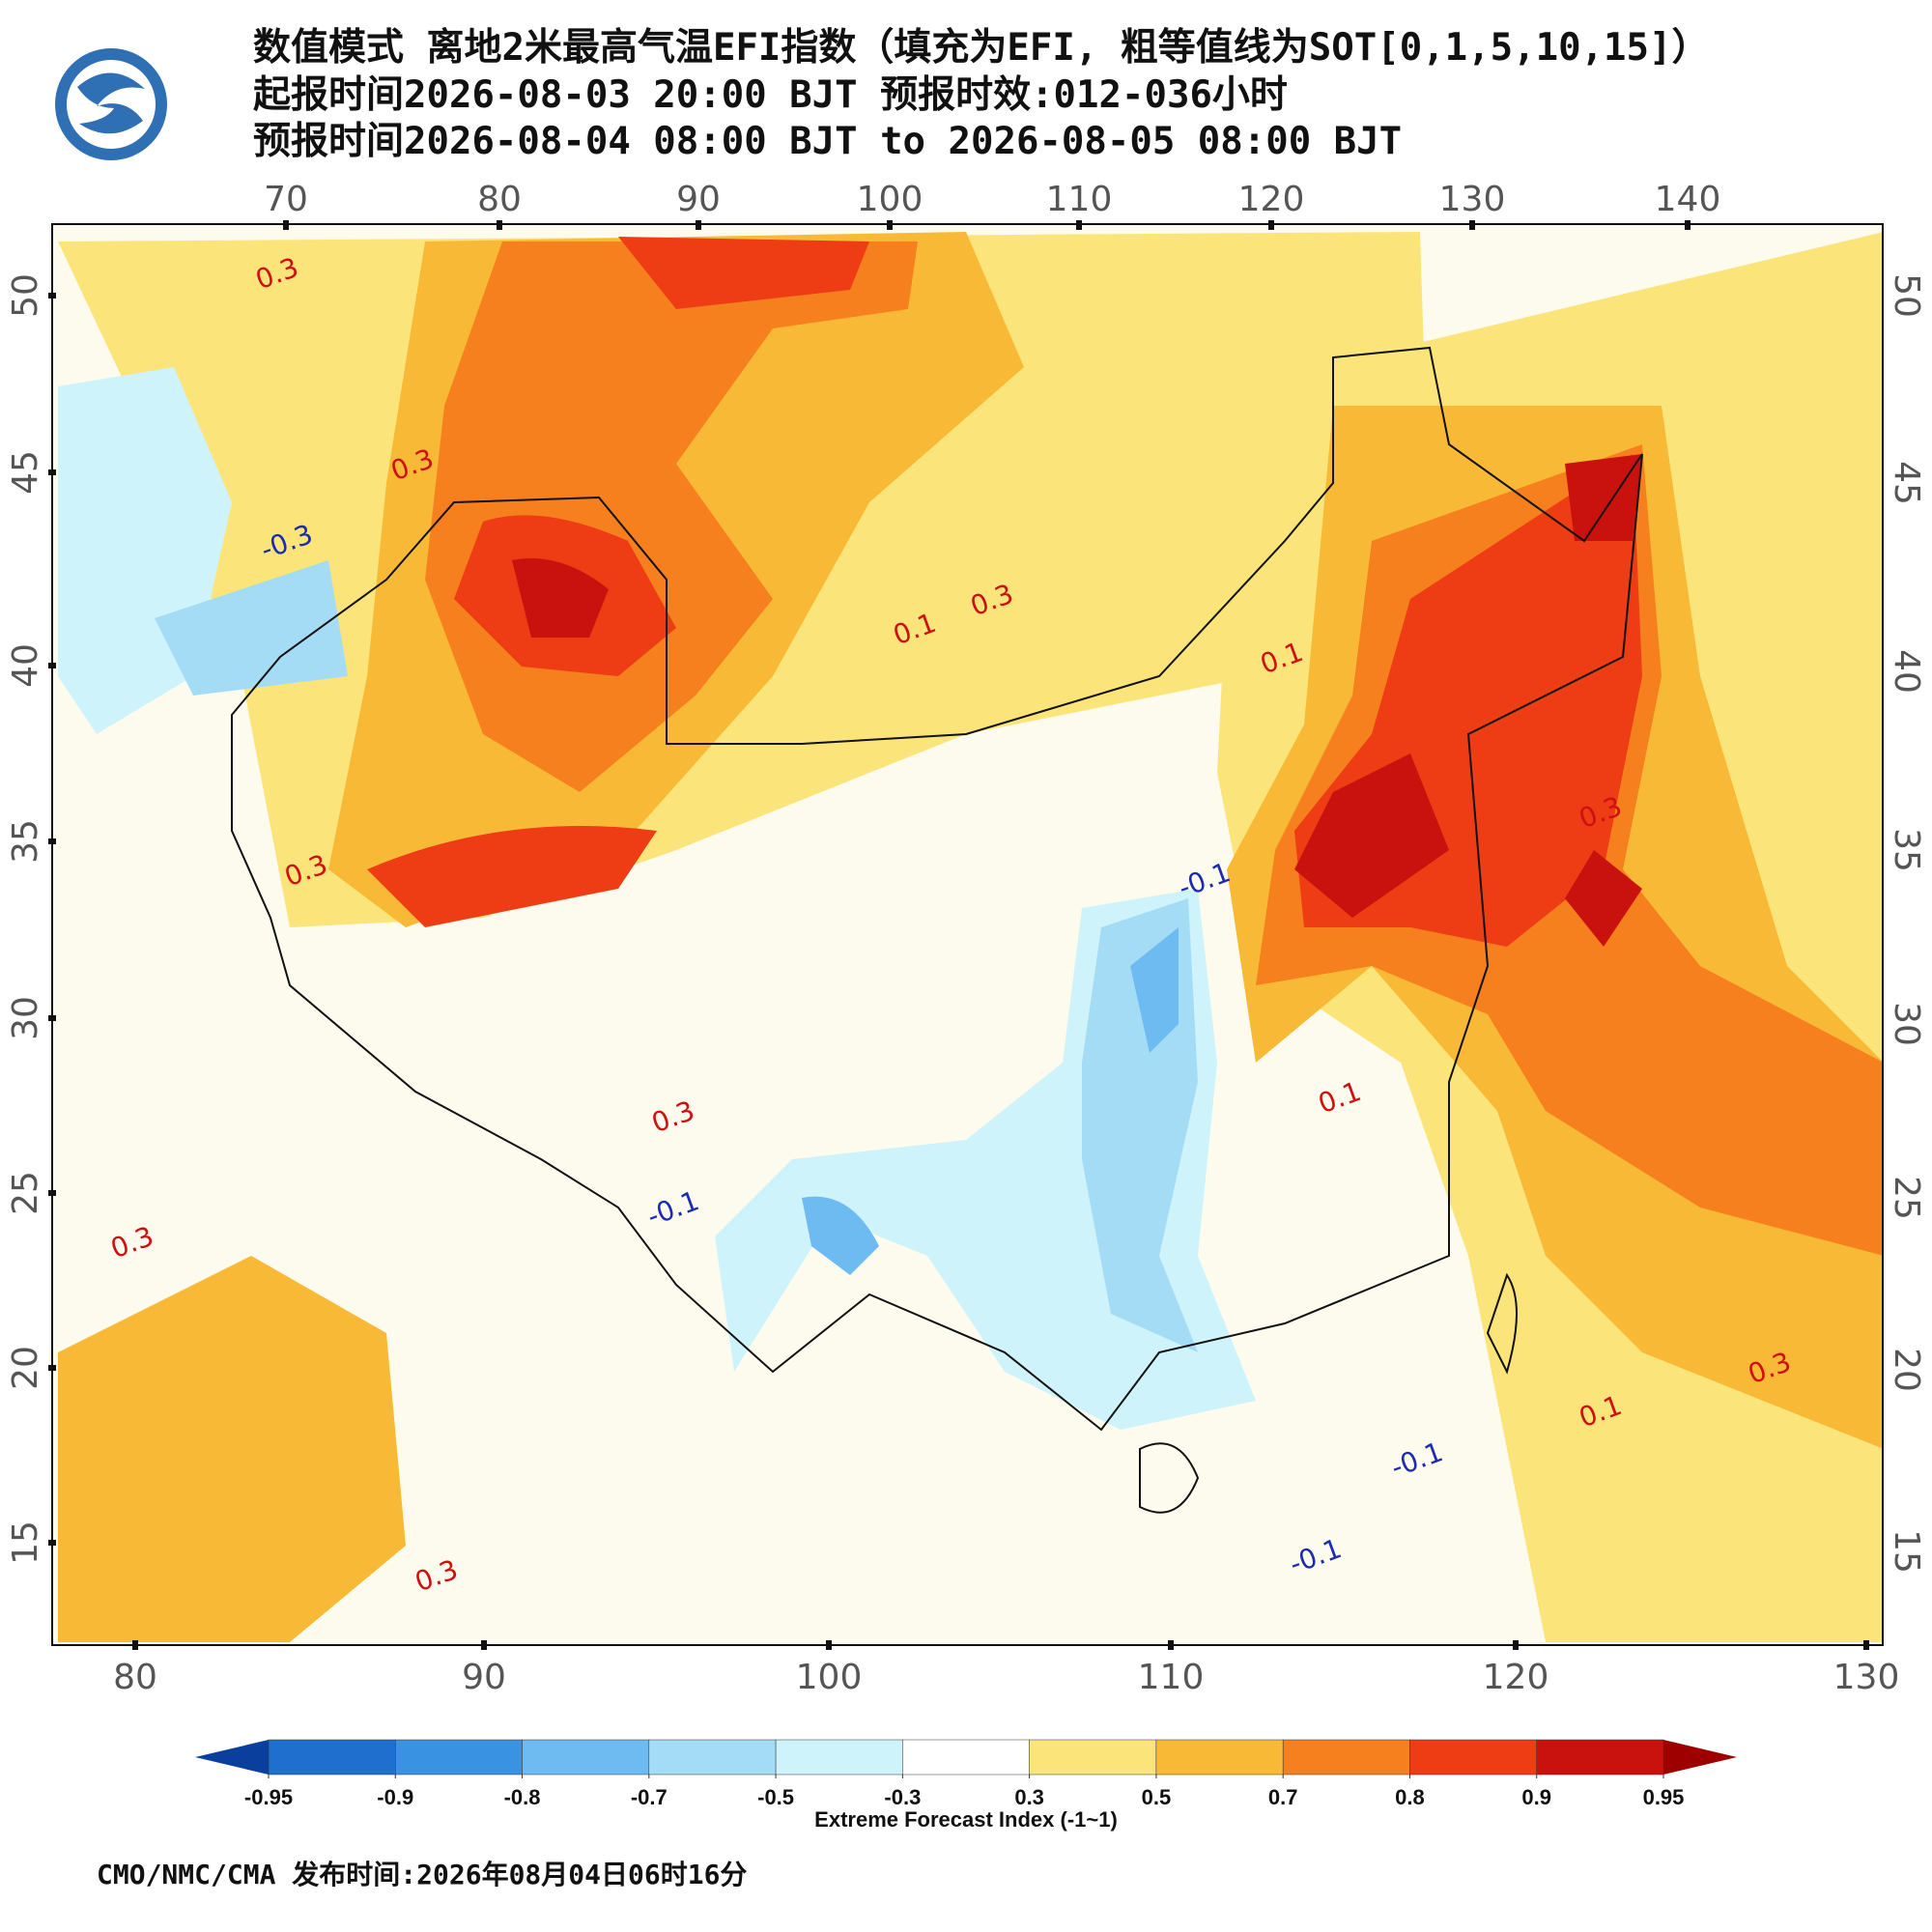 Image resolution: width=1932 pixels, height=1932 pixels. Describe the element at coordinates (775, 1797) in the screenshot. I see `colorbar-tick-label: -0.5` at that location.